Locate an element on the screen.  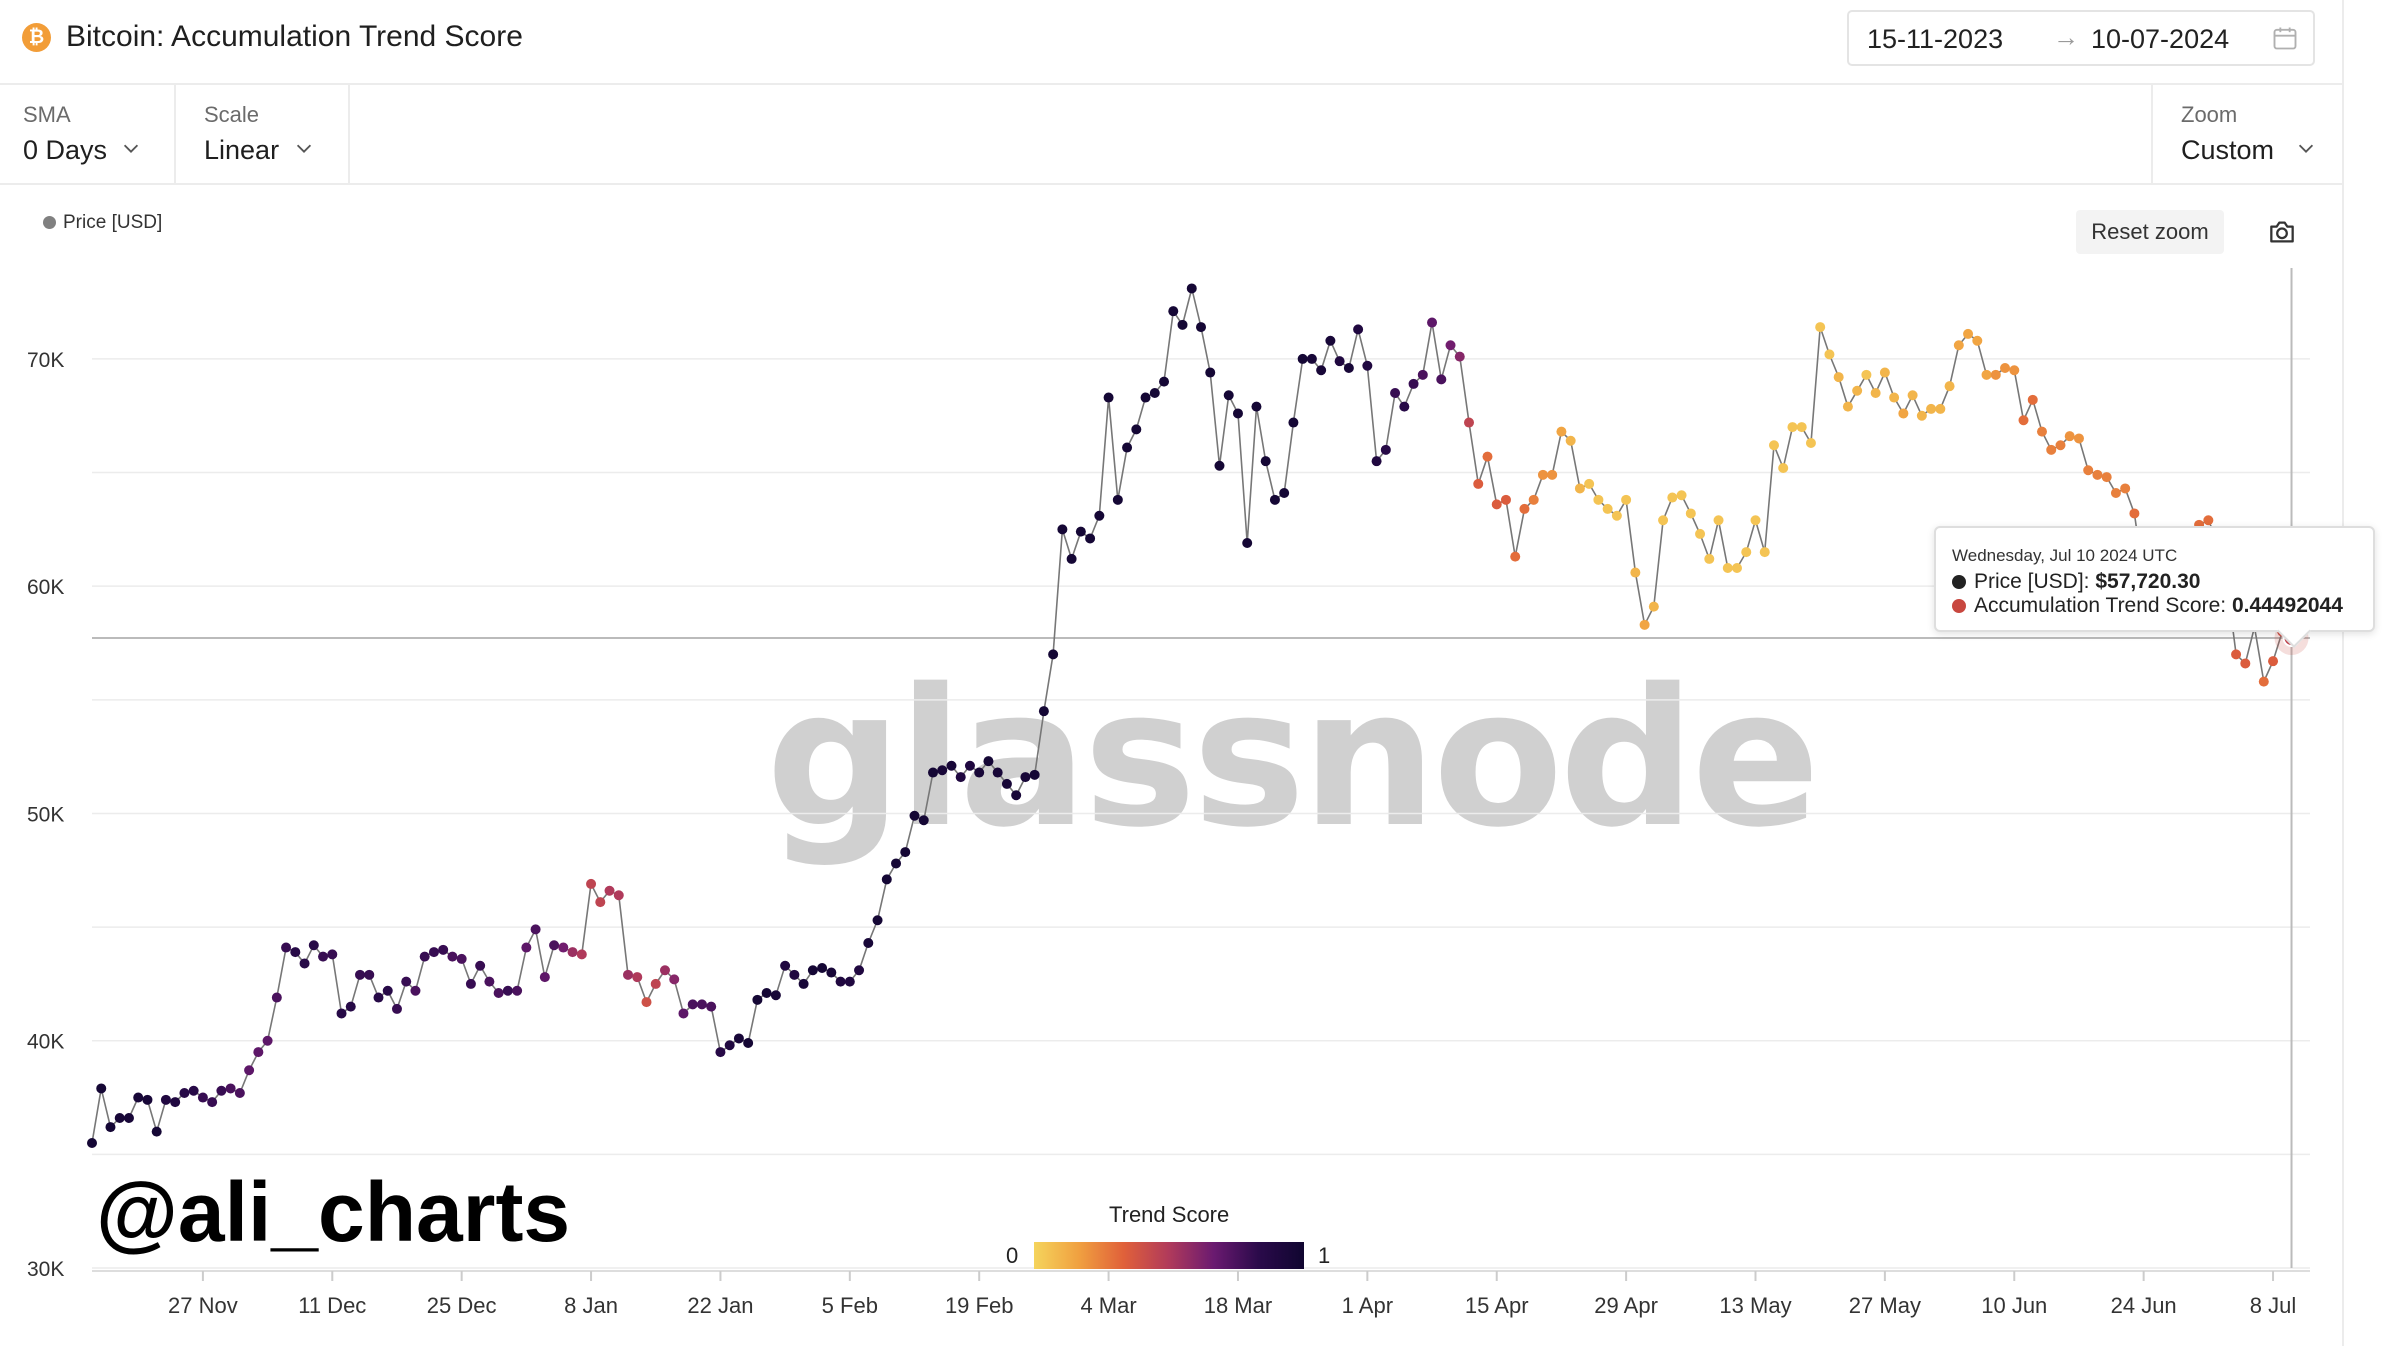
tooltip-price-value: $57,720.30 is located at coordinates (2148, 581).